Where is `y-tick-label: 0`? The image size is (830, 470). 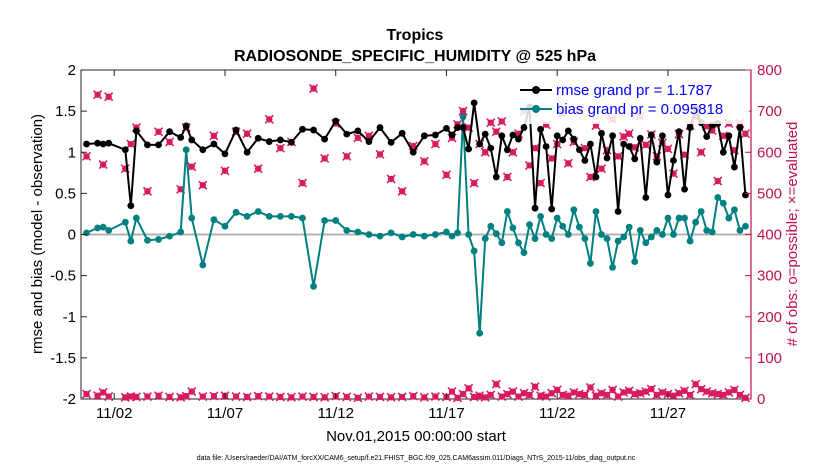
y-tick-label: 0 is located at coordinates (72, 235).